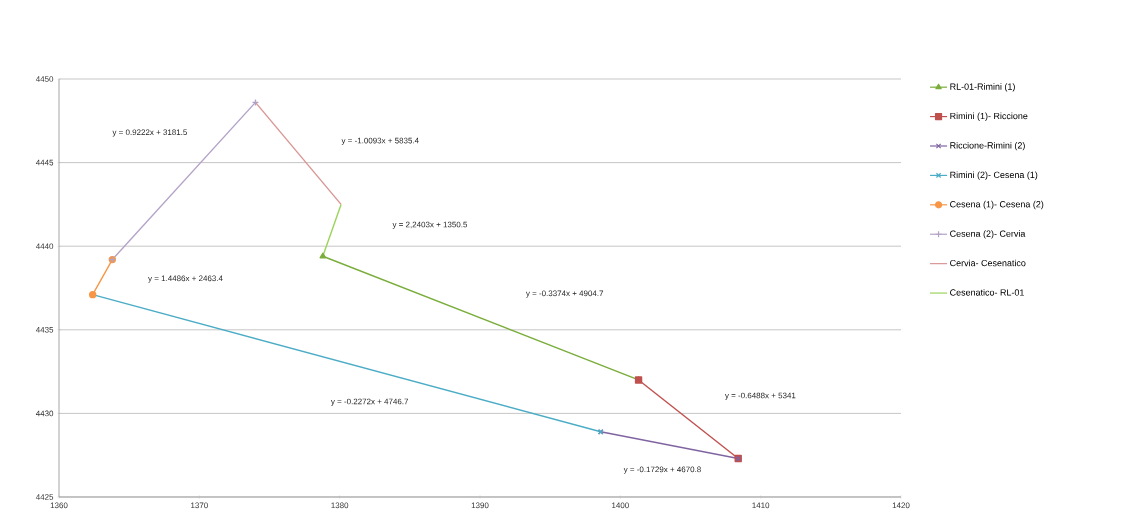 Image resolution: width=1143 pixels, height=525 pixels. Describe the element at coordinates (989, 116) in the screenshot. I see `legend-label: Rimini (1)- Riccione` at that location.